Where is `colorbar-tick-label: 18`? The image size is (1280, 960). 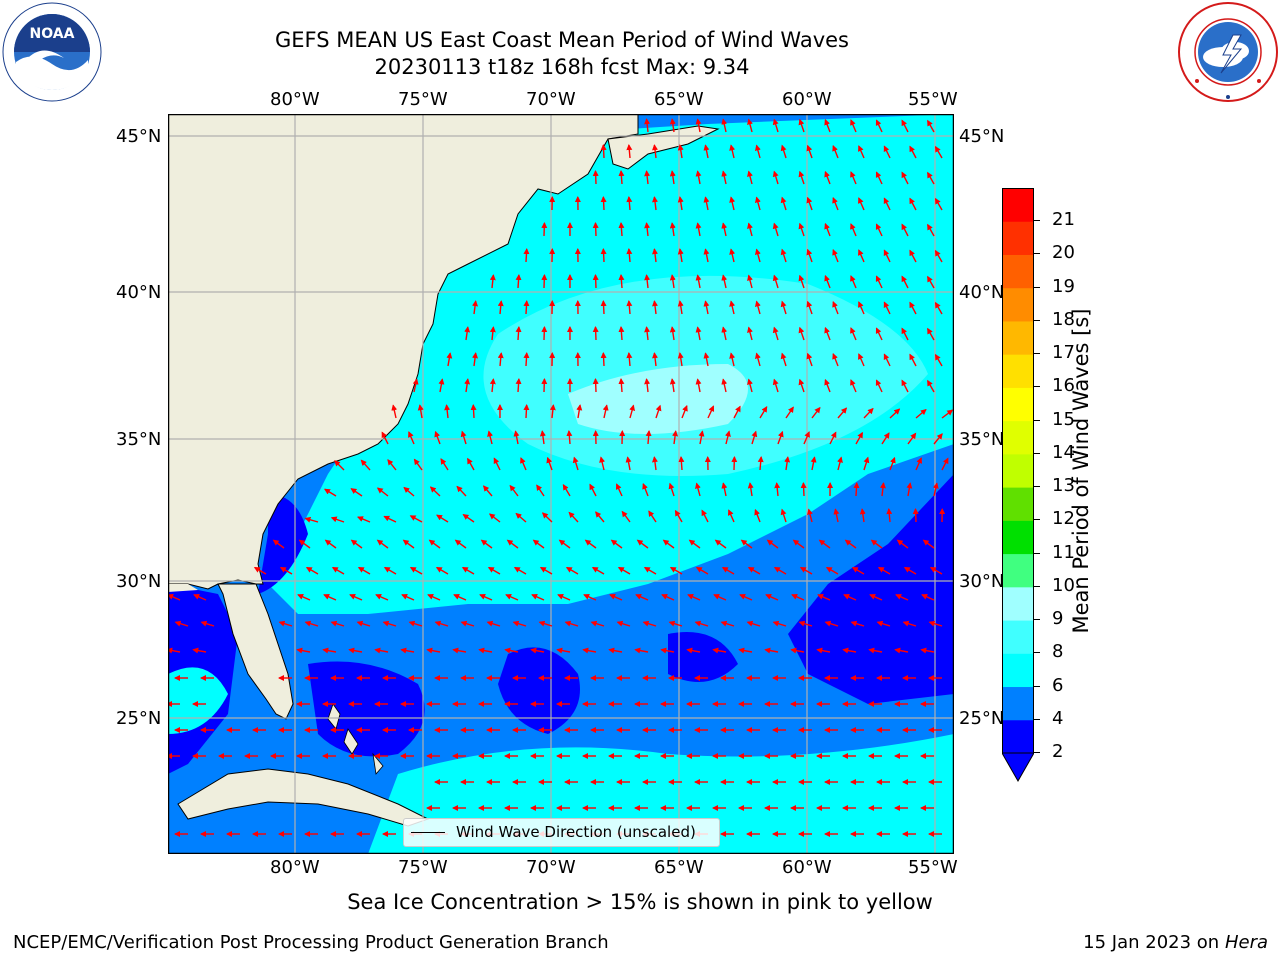 colorbar-tick-label: 18 is located at coordinates (1063, 319).